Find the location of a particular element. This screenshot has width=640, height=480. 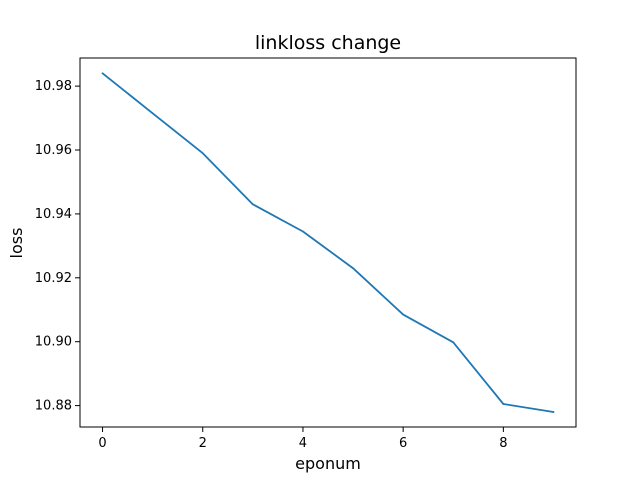

y-axis-ticks: 10.88 10.90 10.92 10.94 10.96 10.98 is located at coordinates (57, 246).